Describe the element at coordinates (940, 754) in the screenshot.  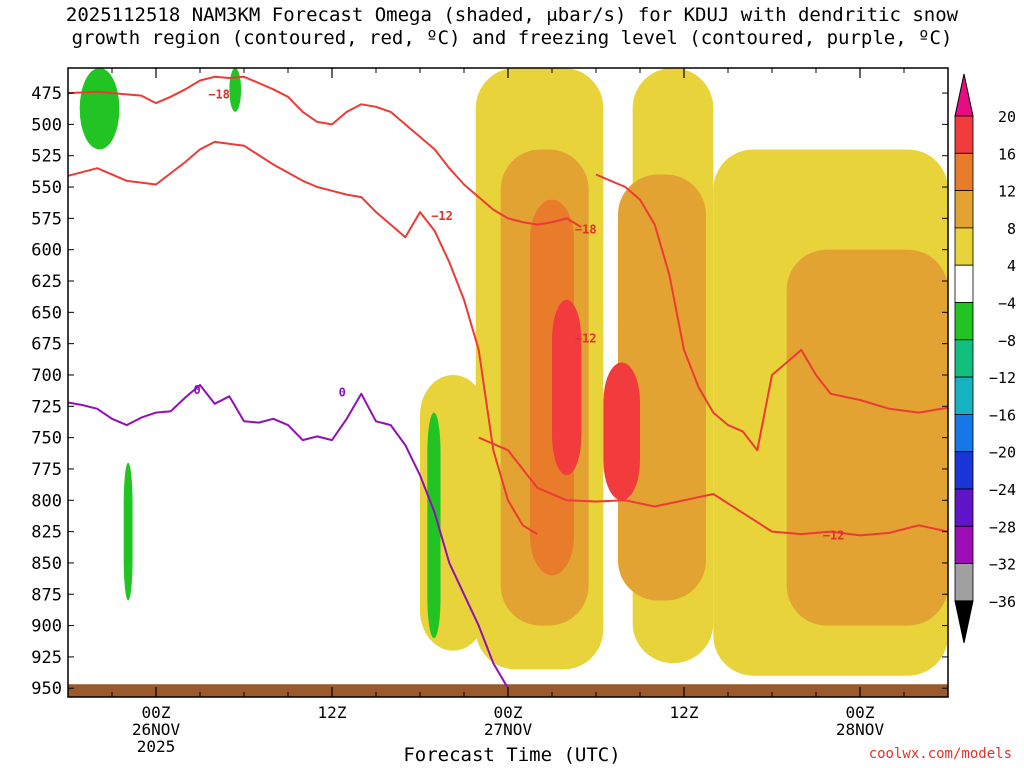
I see `credit-text: coolwx.com/models` at that location.